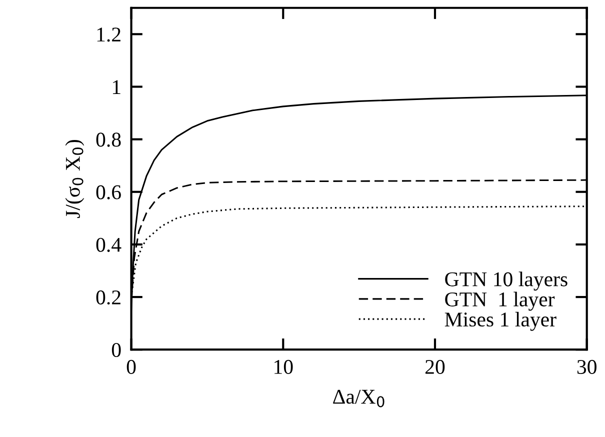 This screenshot has height=437, width=605. What do you see at coordinates (108, 297) in the screenshot?
I see `y-tick-label: 0.2` at bounding box center [108, 297].